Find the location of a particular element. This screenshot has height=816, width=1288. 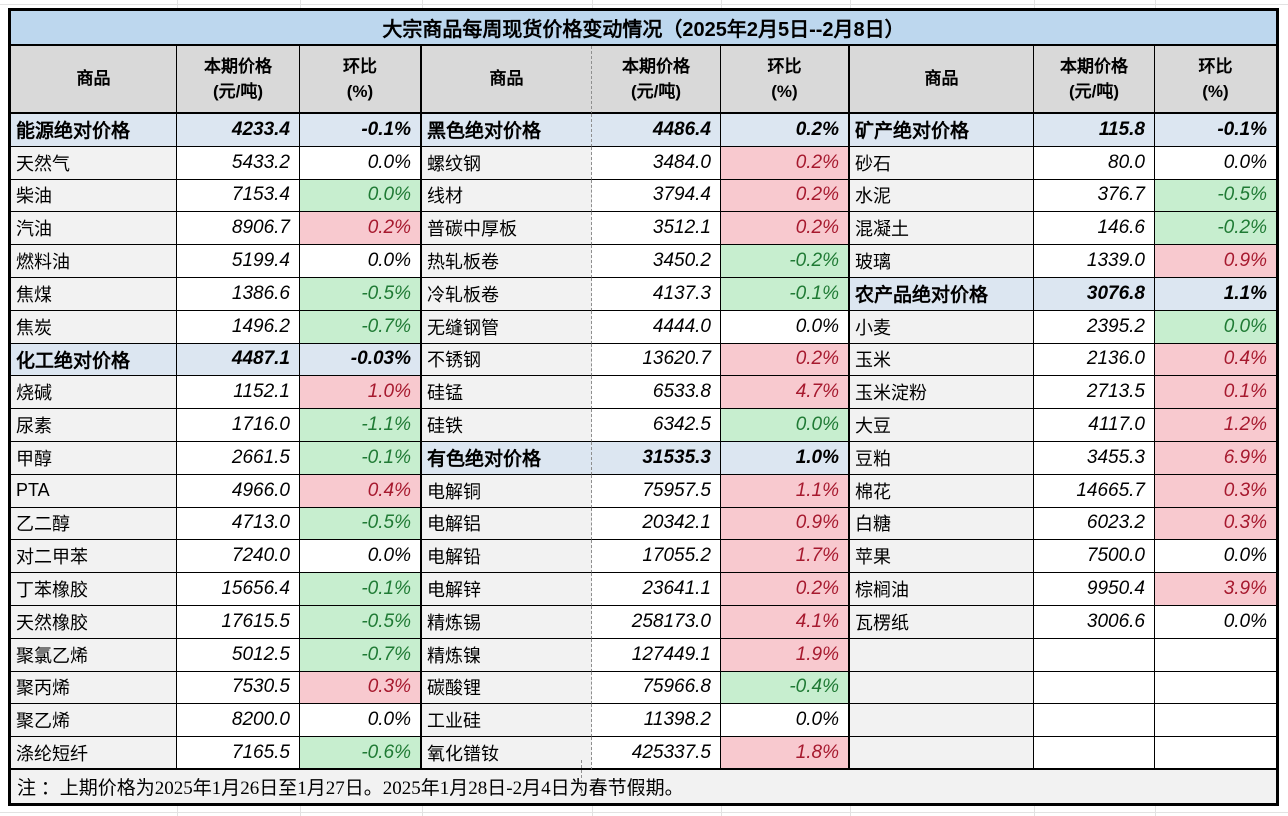

cell-change is located at coordinates (1215, 688).